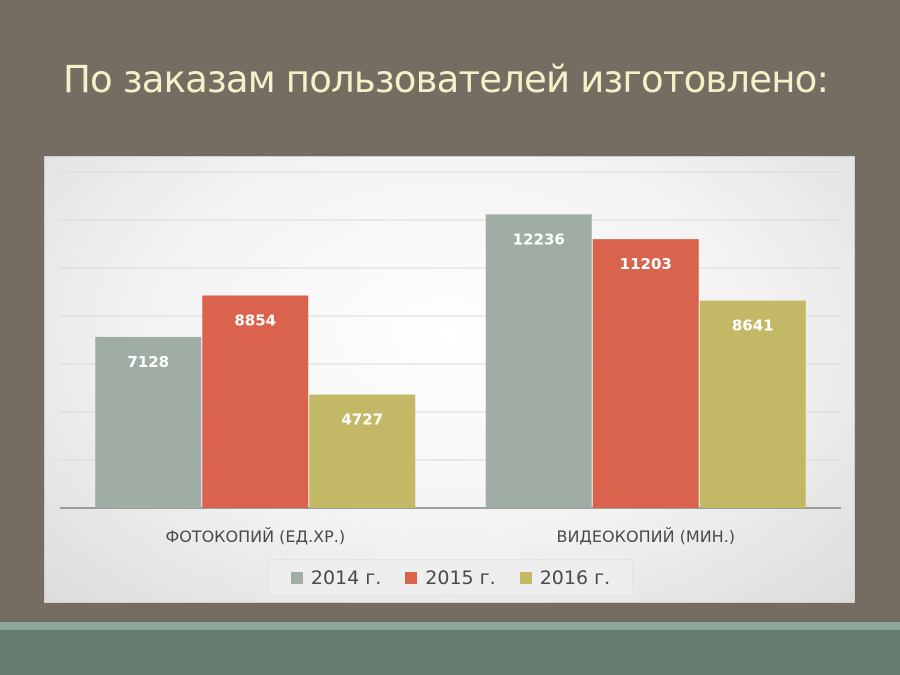 This screenshot has width=900, height=675. I want to click on data-label: 11203, so click(646, 264).